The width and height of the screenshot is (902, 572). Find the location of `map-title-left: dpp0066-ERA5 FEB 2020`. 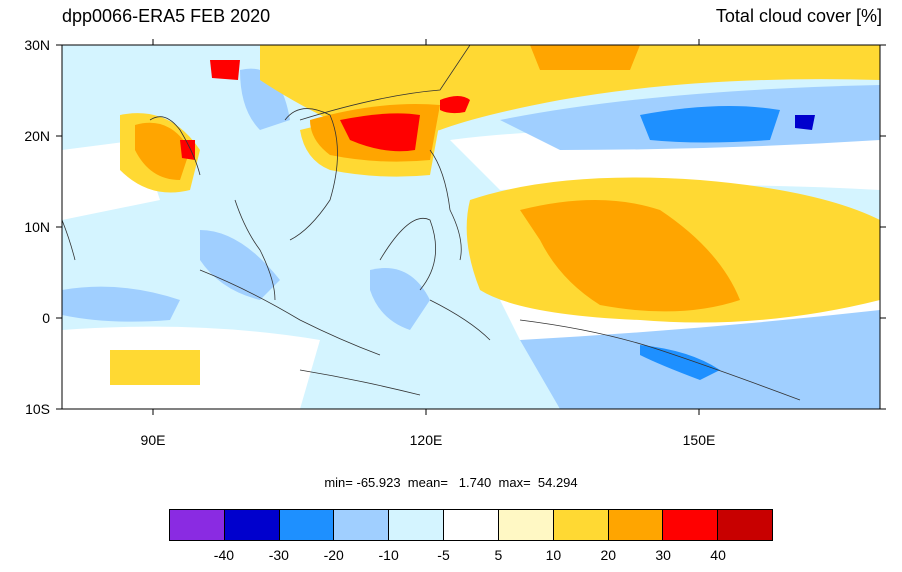

map-title-left: dpp0066-ERA5 FEB 2020 is located at coordinates (166, 16).